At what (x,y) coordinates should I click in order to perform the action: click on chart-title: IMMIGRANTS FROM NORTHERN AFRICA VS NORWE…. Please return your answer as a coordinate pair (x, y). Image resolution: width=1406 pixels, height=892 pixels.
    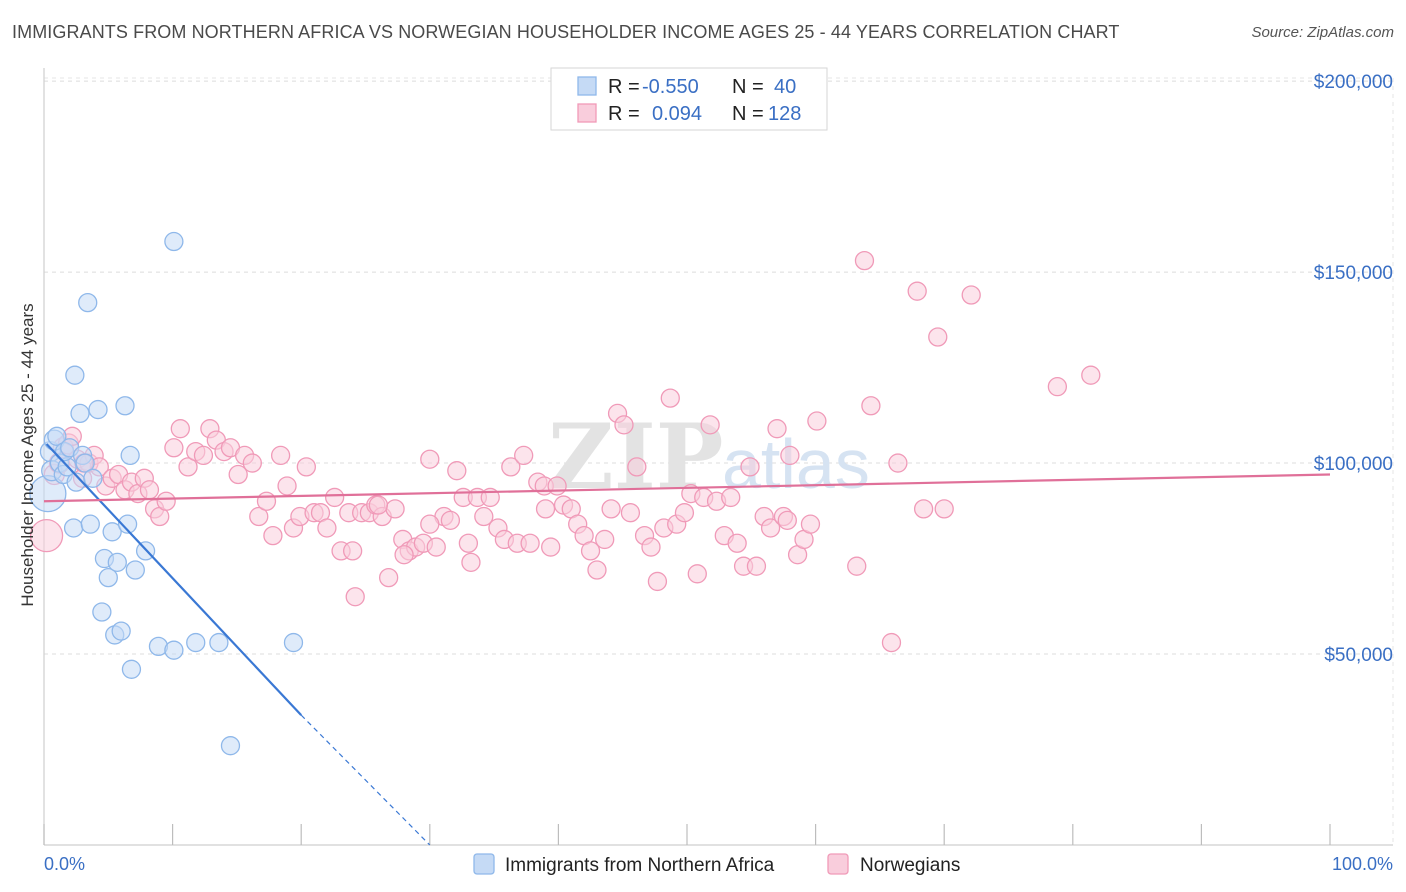
    Looking at the image, I should click on (566, 32).